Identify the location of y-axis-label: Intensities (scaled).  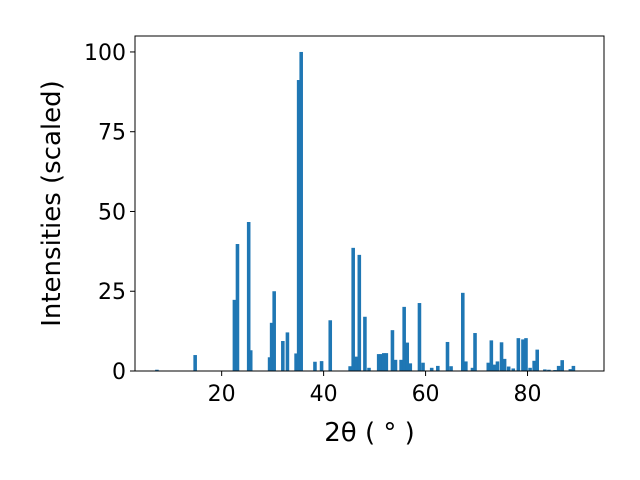
(52, 203).